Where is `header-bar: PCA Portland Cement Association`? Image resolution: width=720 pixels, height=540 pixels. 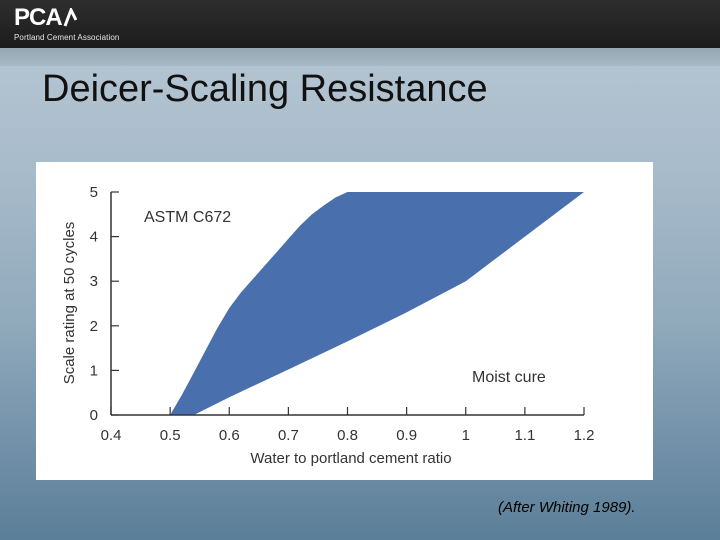
header-bar: PCA Portland Cement Association is located at coordinates (360, 24).